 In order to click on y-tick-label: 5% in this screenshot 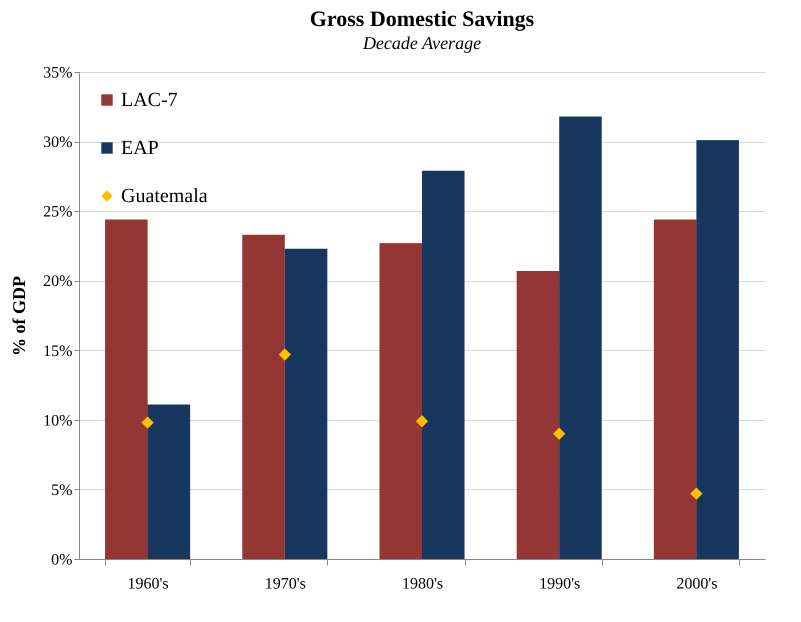, I will do `click(61, 490)`.